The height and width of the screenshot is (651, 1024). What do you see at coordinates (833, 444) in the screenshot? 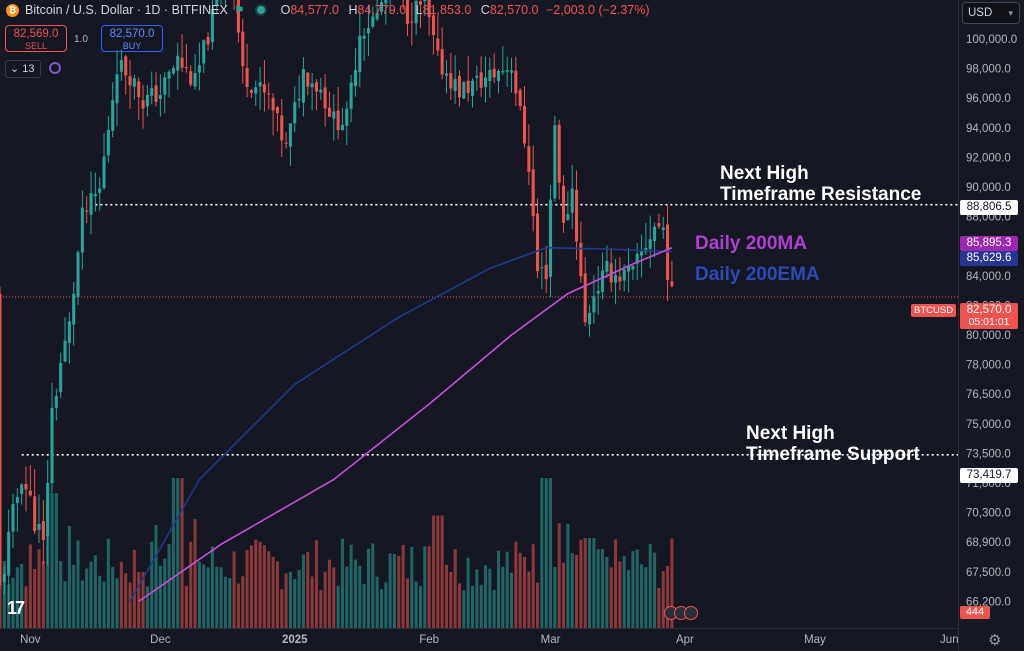
I see `support-annotation: Next High Timeframe Support` at bounding box center [833, 444].